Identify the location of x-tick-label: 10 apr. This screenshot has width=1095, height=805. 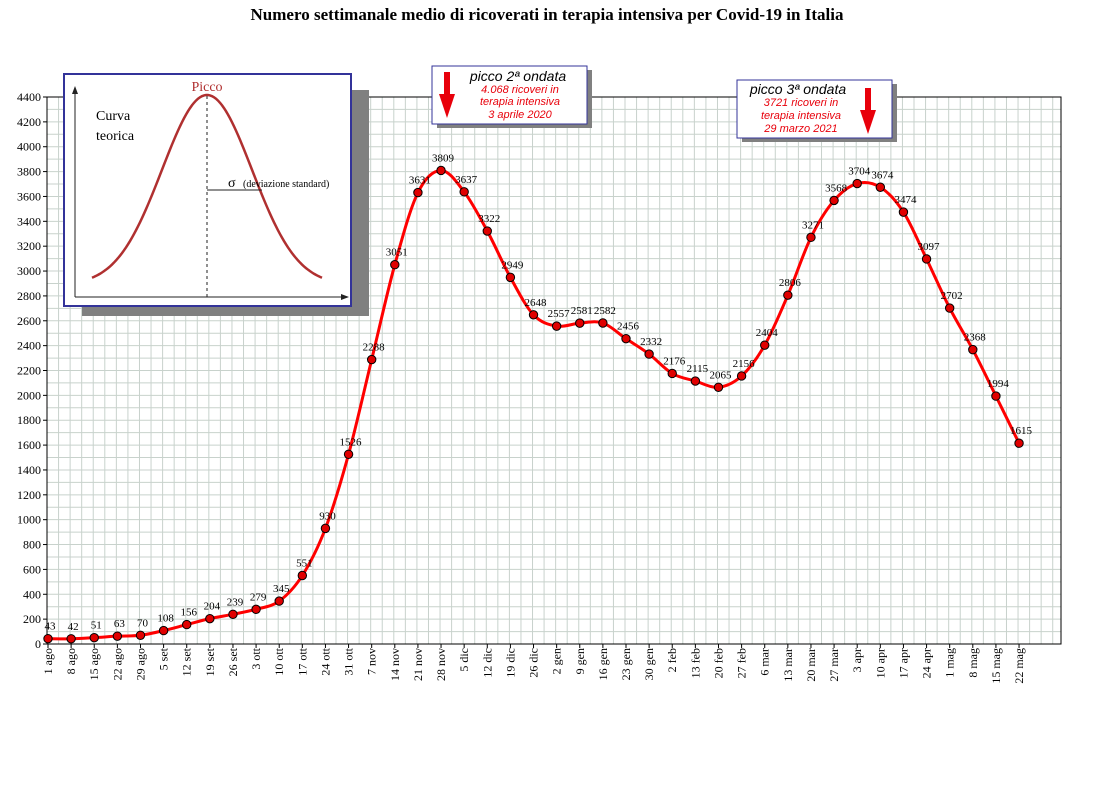
(880, 663).